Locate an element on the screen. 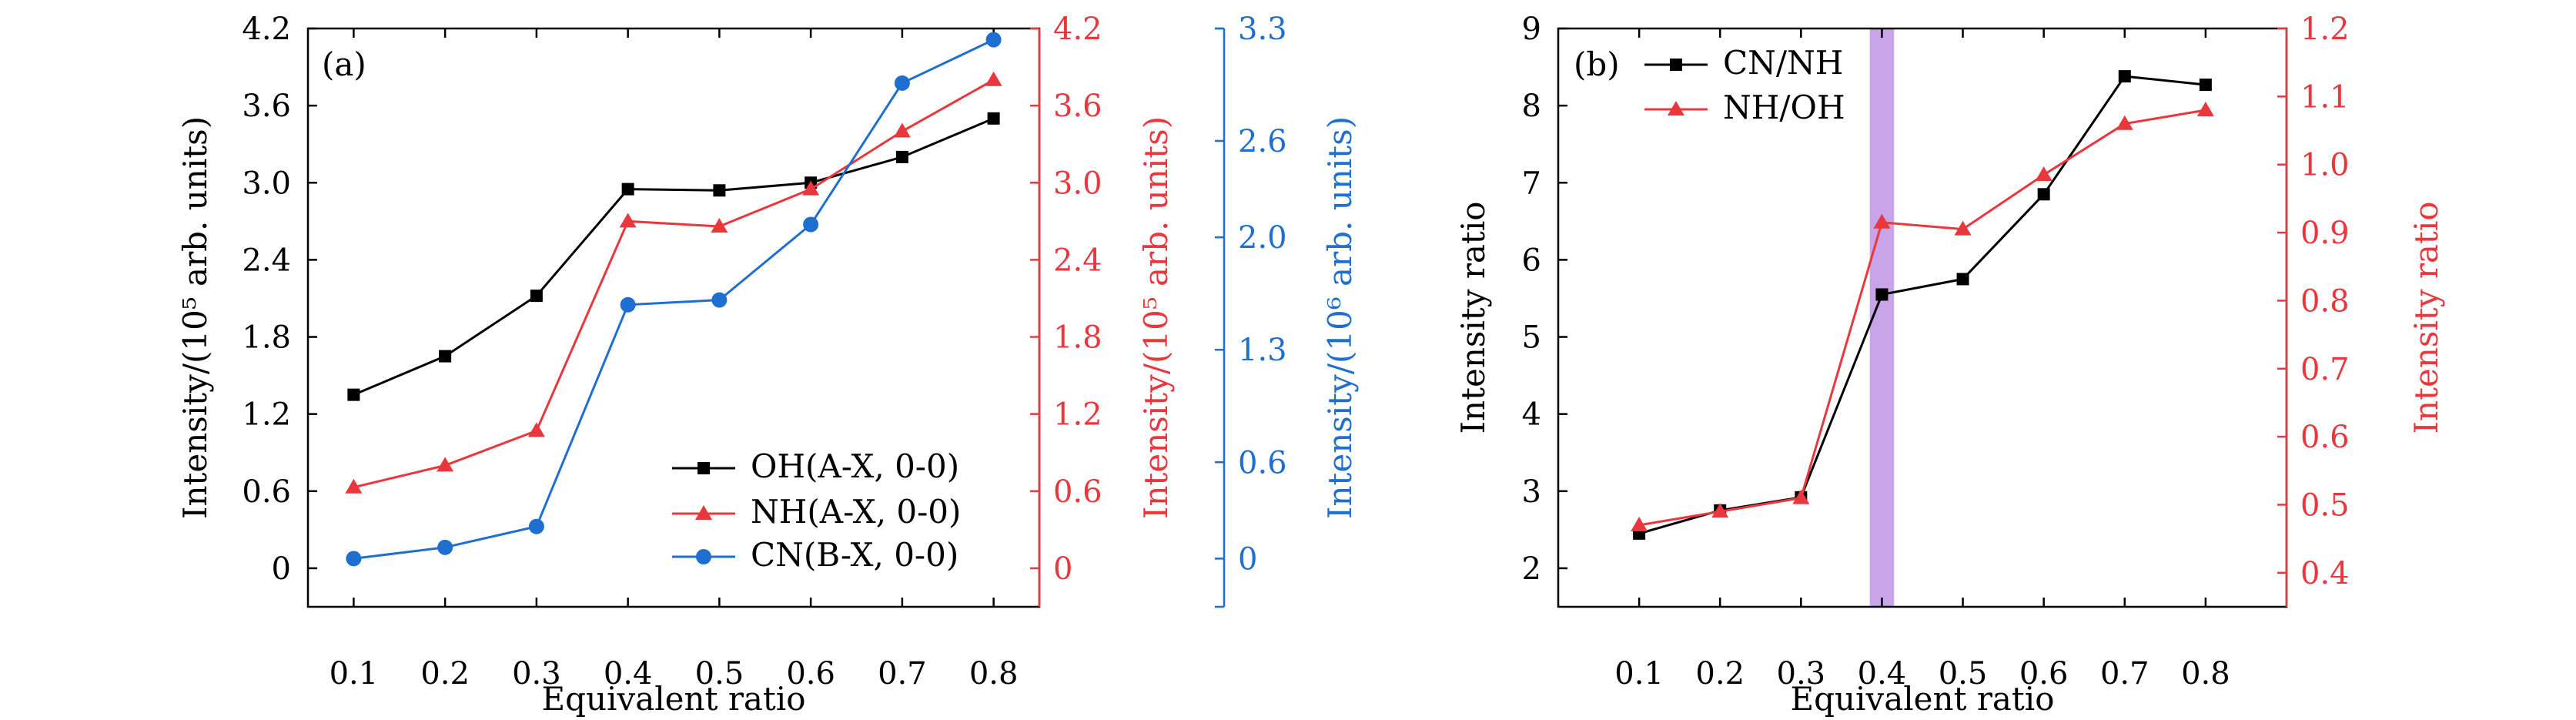 This screenshot has width=2576, height=720. panel-b-legend-label: NH/OH is located at coordinates (1784, 107).